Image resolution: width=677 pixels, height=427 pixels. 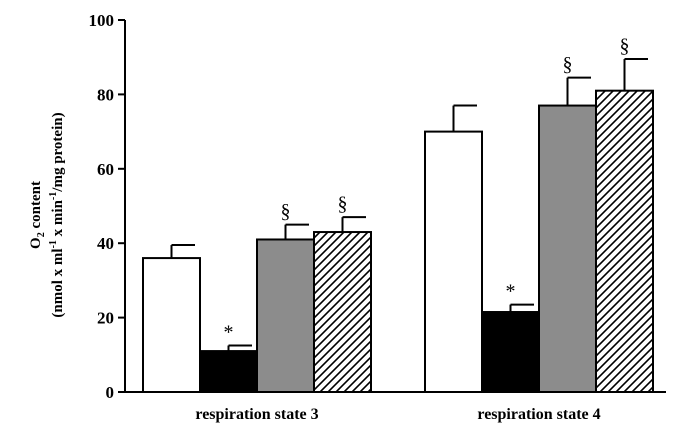 What do you see at coordinates (105, 318) in the screenshot?
I see `y-tick-label: 20` at bounding box center [105, 318].